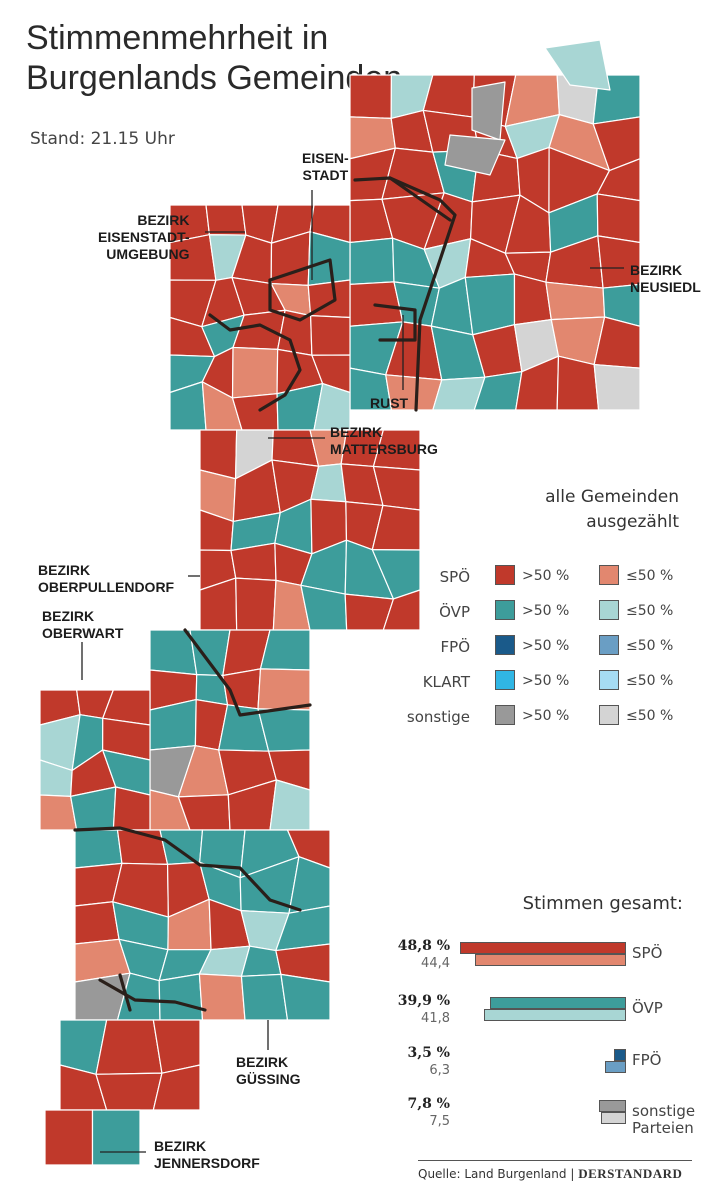 The height and width of the screenshot is (1200, 727). I want to click on legend-party-name: SPÖ, so click(454, 577).